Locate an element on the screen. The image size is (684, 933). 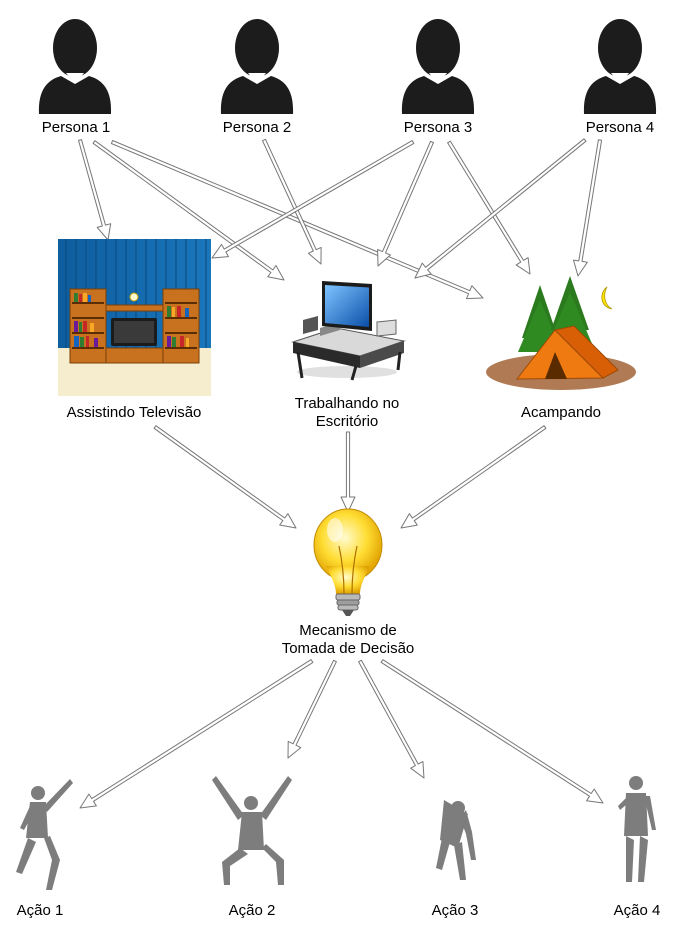
arrow-camp-to-decision is located at coordinates (473, 477).